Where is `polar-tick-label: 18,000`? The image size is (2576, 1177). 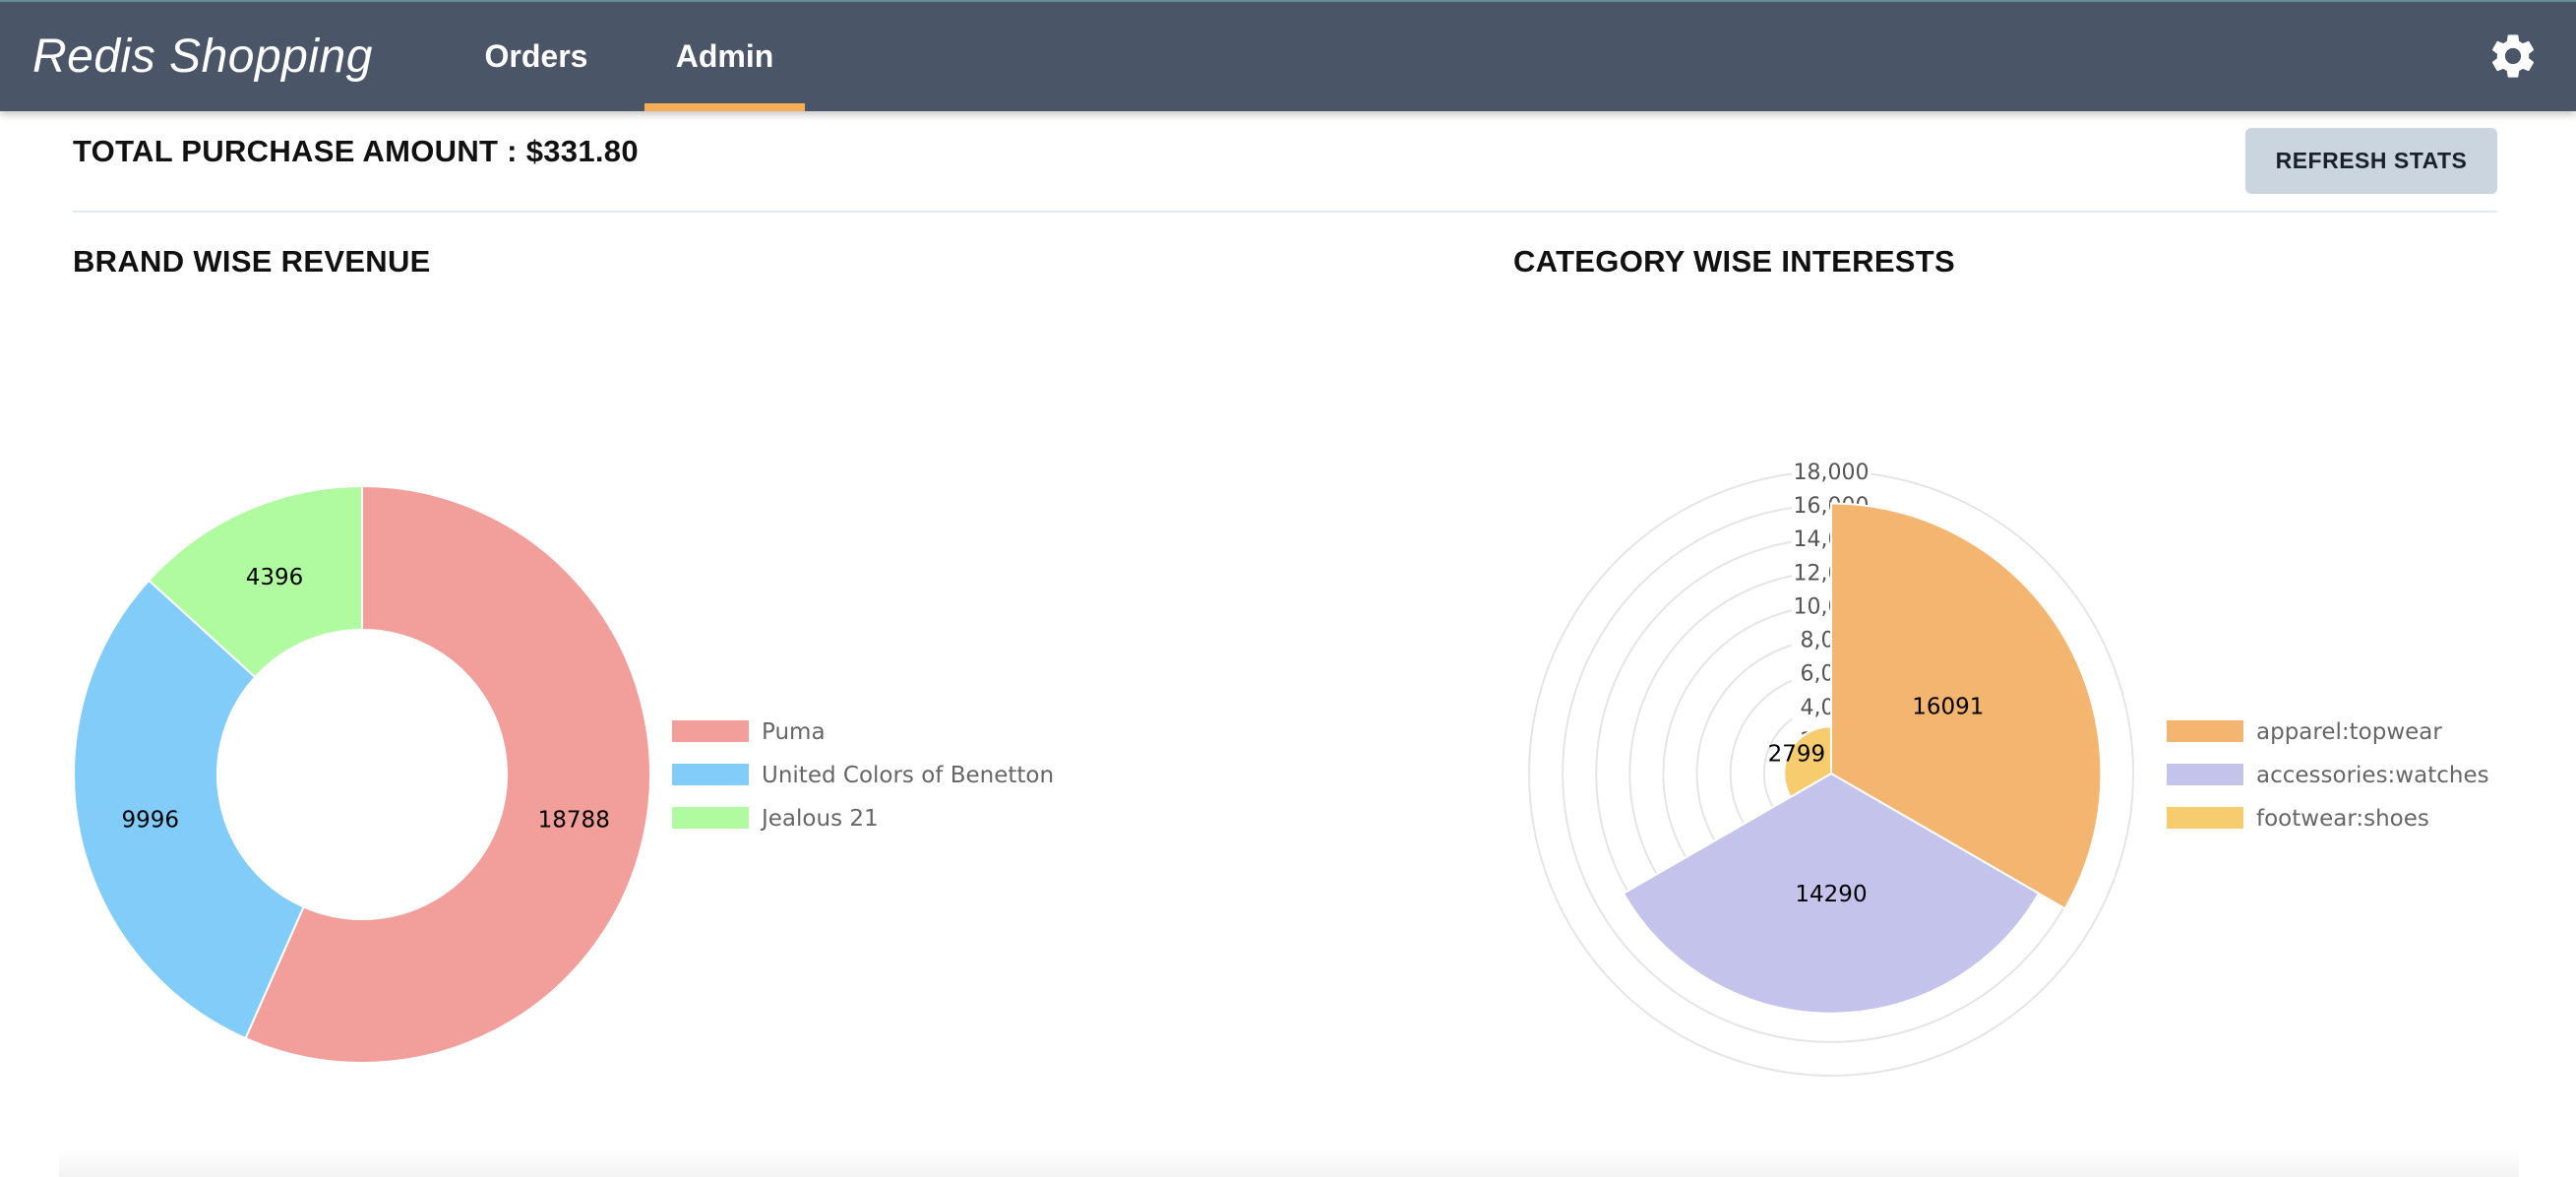 polar-tick-label: 18,000 is located at coordinates (1832, 473).